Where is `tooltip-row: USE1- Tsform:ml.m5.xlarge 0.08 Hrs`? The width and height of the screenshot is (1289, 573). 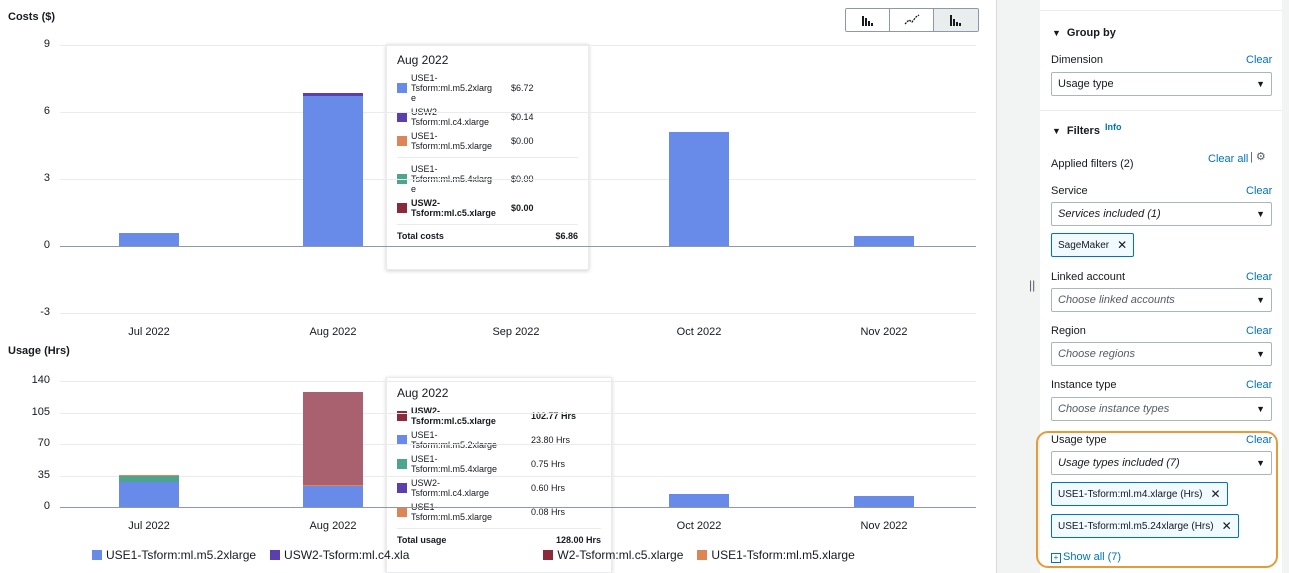
tooltip-row: USE1- Tsform:ml.m5.xlarge 0.08 Hrs is located at coordinates (499, 512).